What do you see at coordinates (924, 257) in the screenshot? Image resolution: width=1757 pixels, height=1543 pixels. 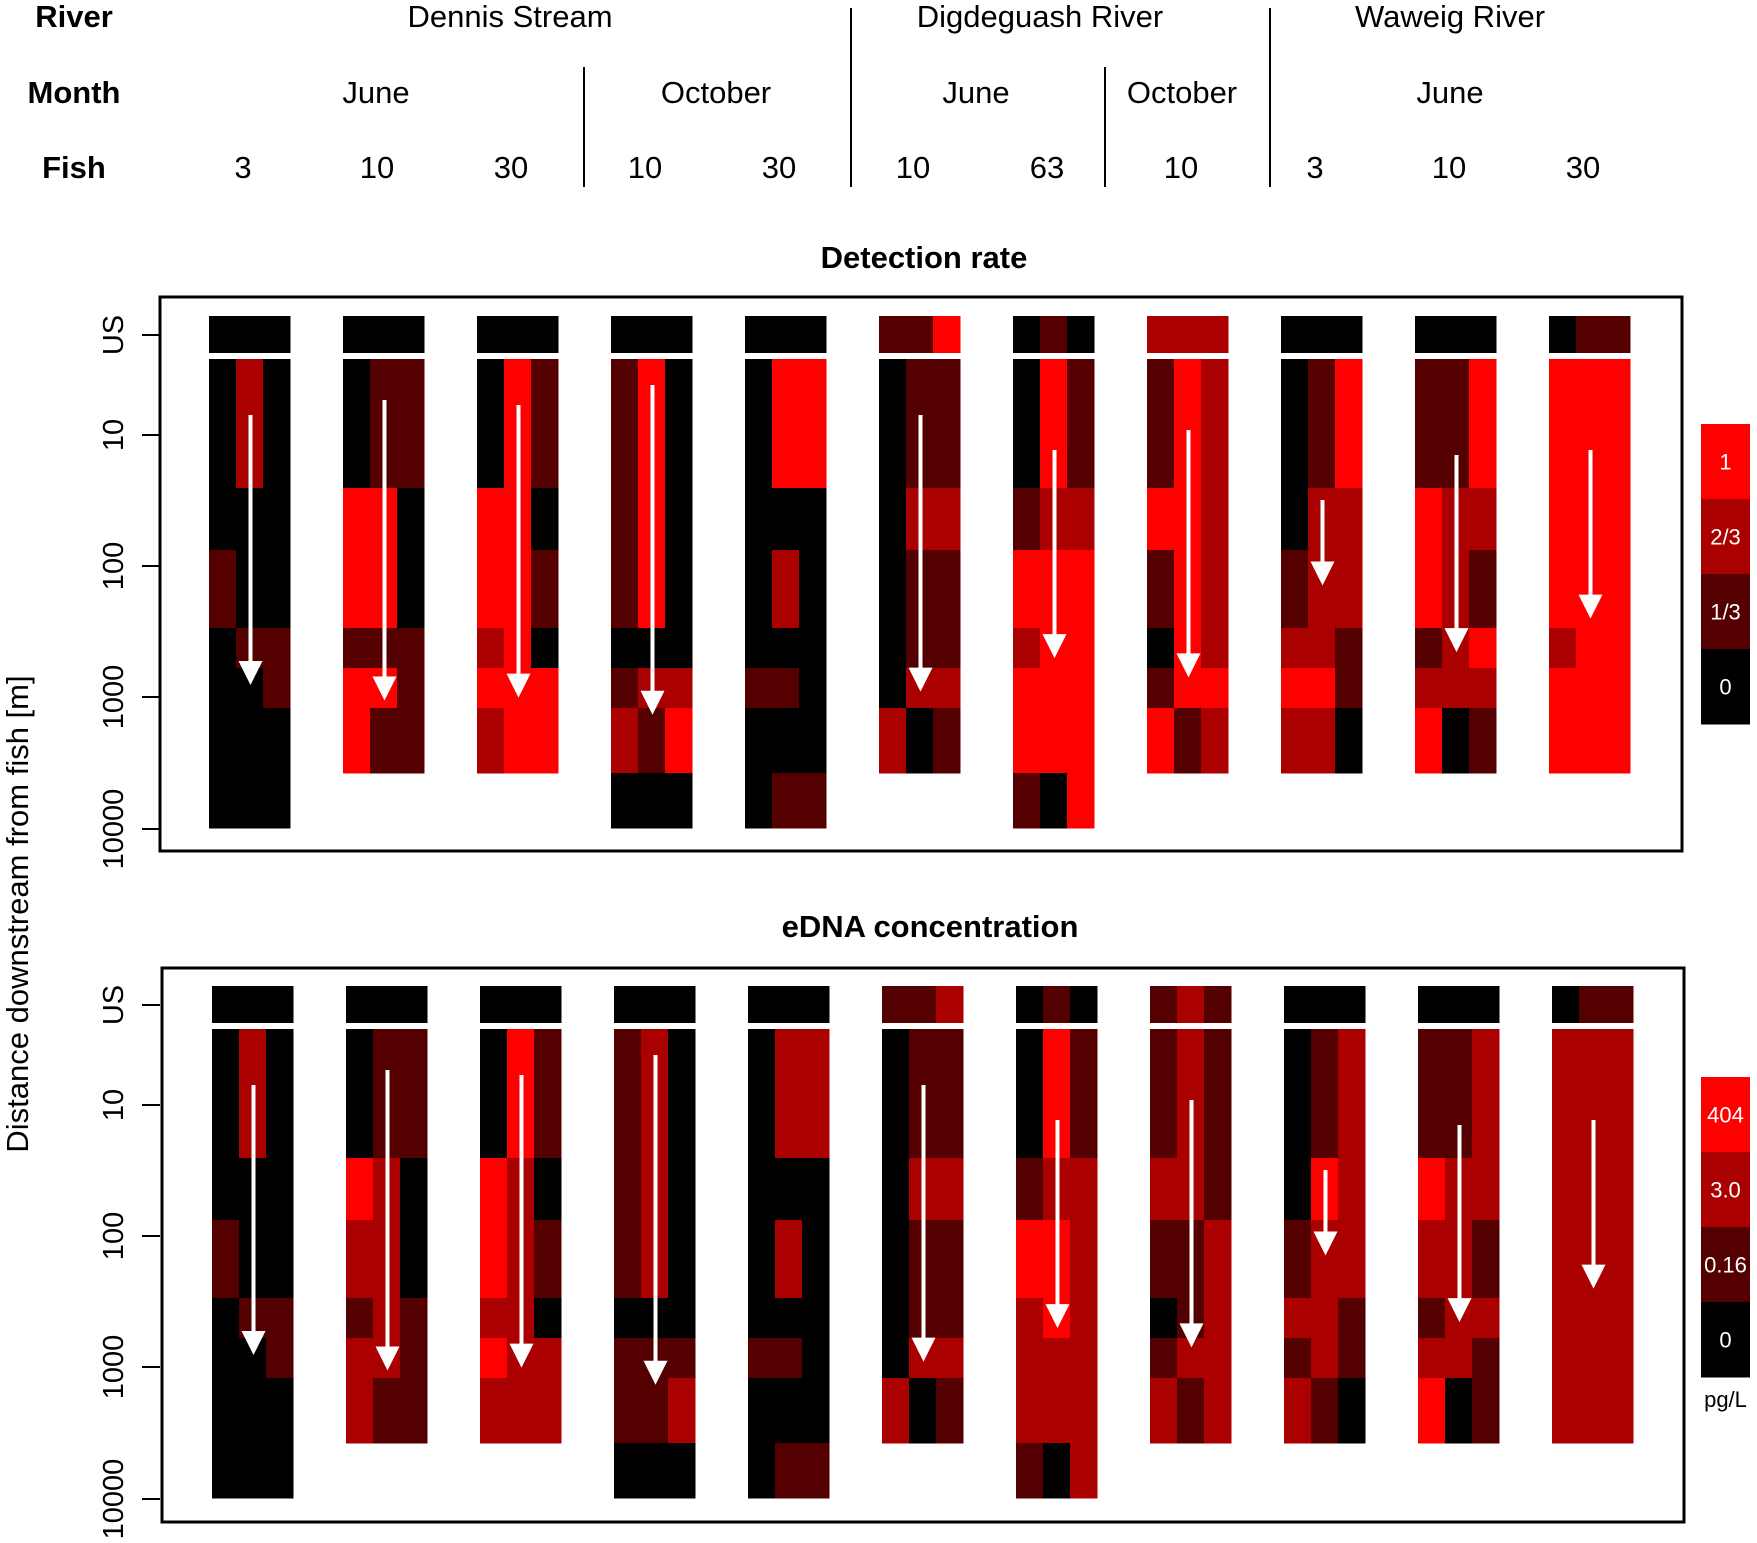 I see `detection-rate-title: Detection rate` at bounding box center [924, 257].